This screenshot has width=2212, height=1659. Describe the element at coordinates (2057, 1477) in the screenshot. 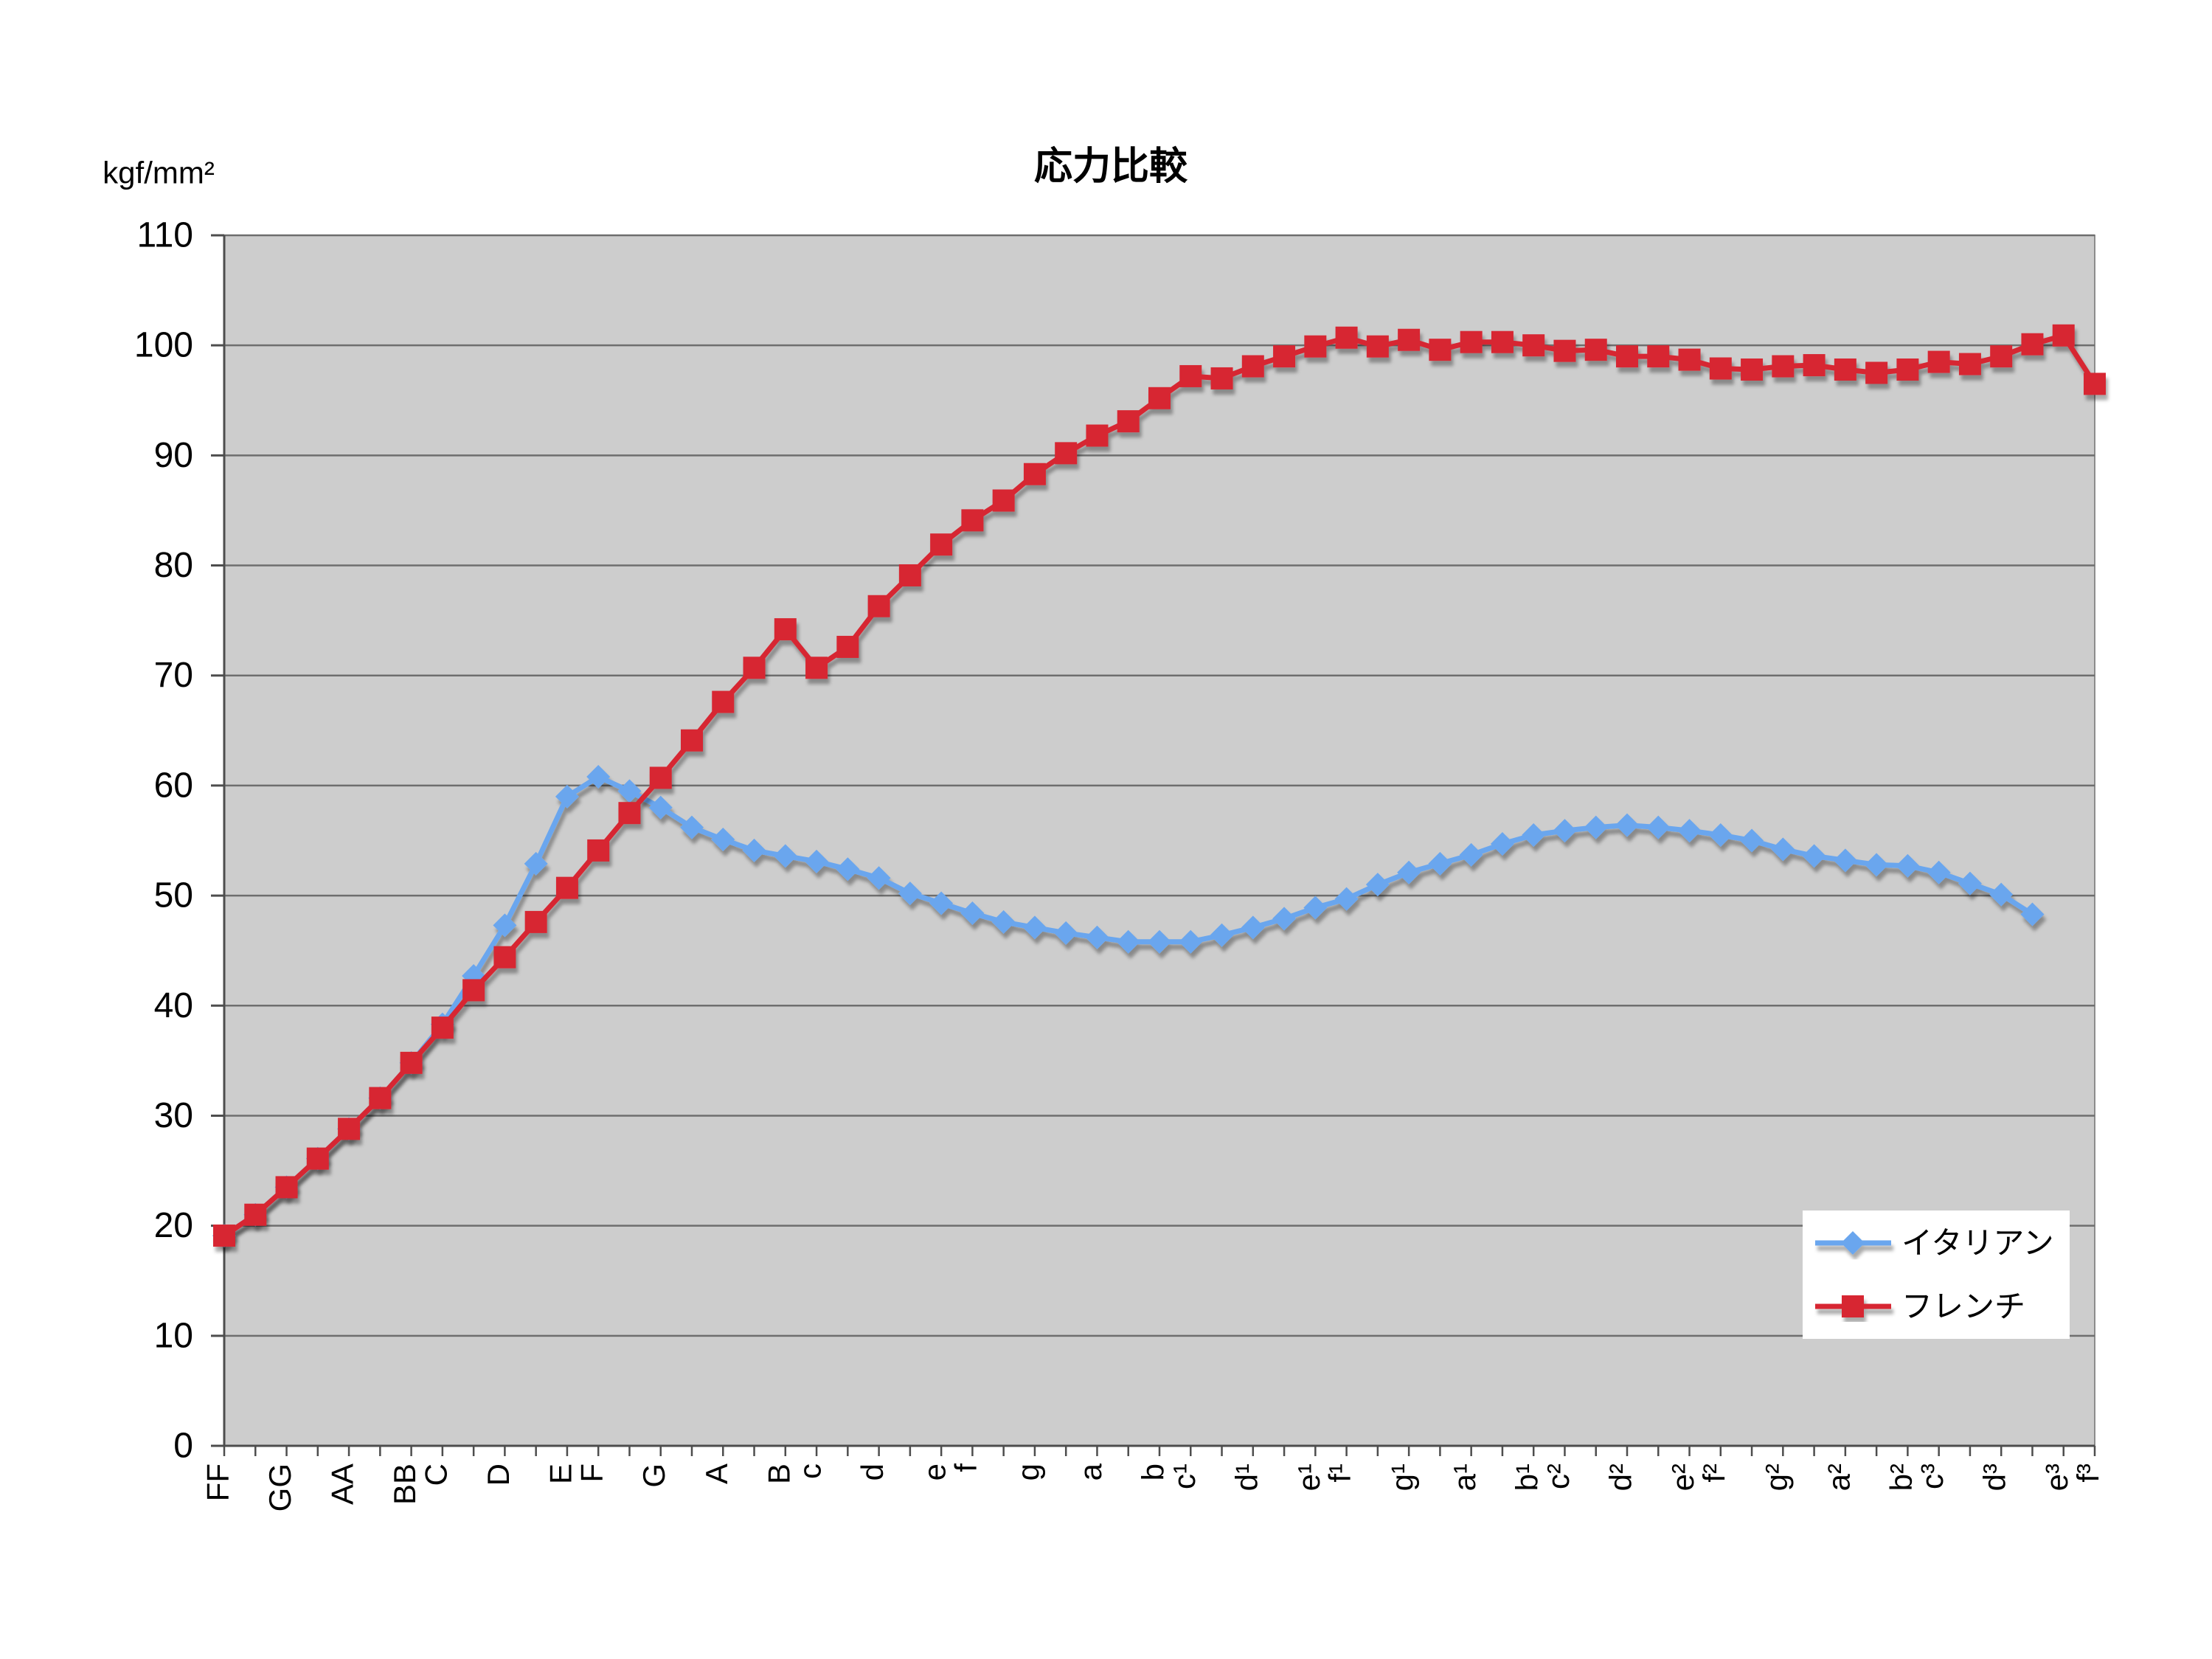

I see `x-tick-label: e³` at that location.